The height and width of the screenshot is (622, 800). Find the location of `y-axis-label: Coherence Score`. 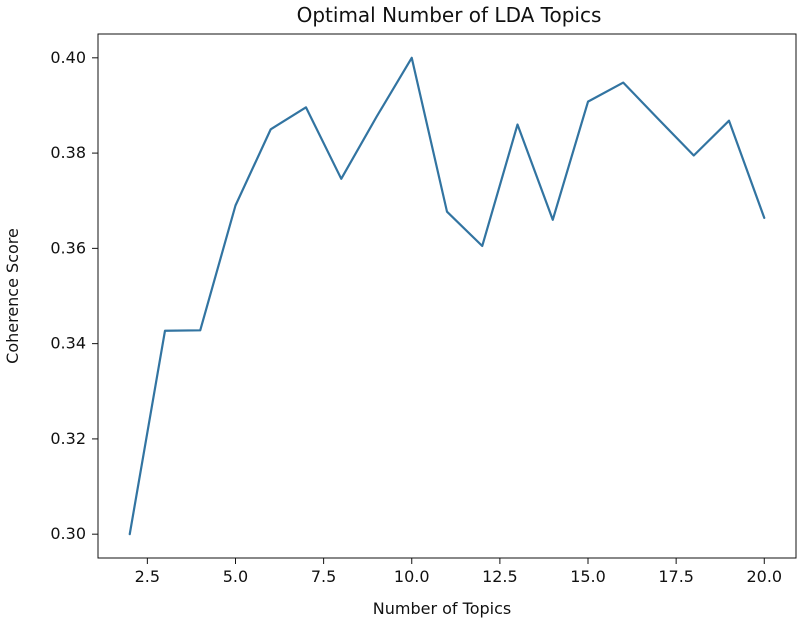

y-axis-label: Coherence Score is located at coordinates (12, 296).